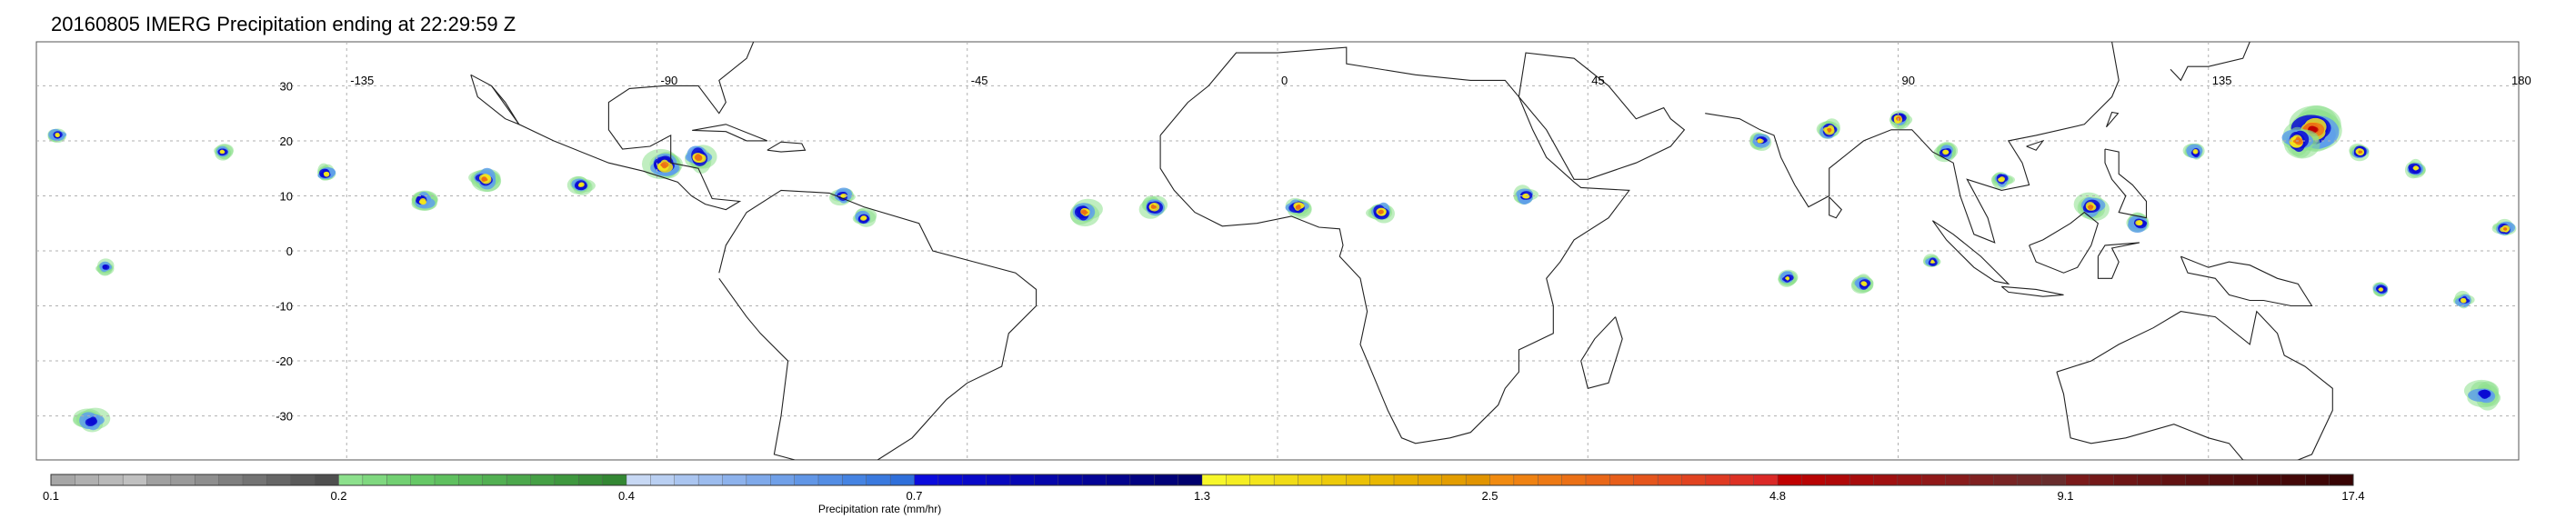 Image resolution: width=2576 pixels, height=519 pixels. I want to click on lat-tick-label: -10, so click(284, 307).